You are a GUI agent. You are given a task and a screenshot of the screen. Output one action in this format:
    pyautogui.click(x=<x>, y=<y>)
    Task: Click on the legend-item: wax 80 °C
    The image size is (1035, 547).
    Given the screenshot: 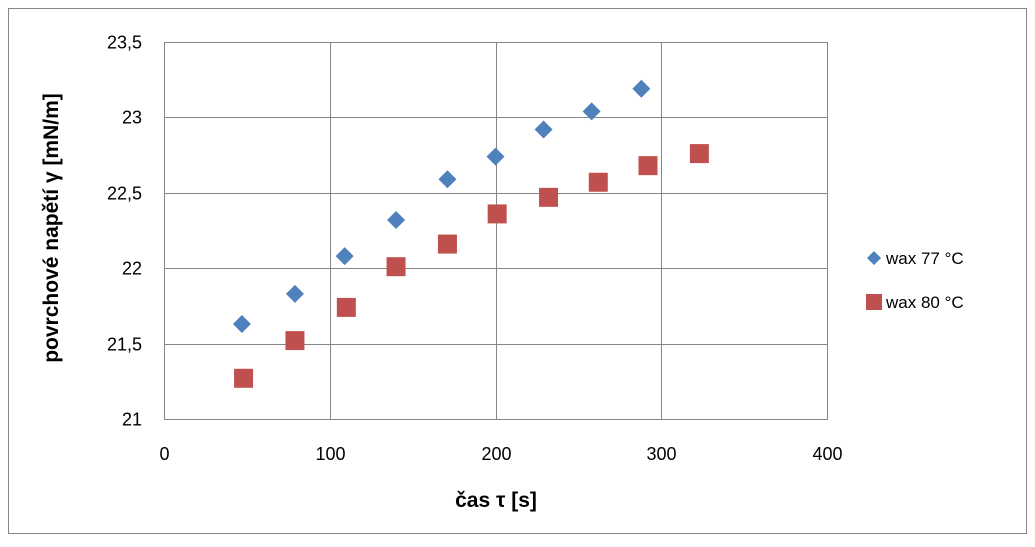 What is the action you would take?
    pyautogui.click(x=915, y=302)
    